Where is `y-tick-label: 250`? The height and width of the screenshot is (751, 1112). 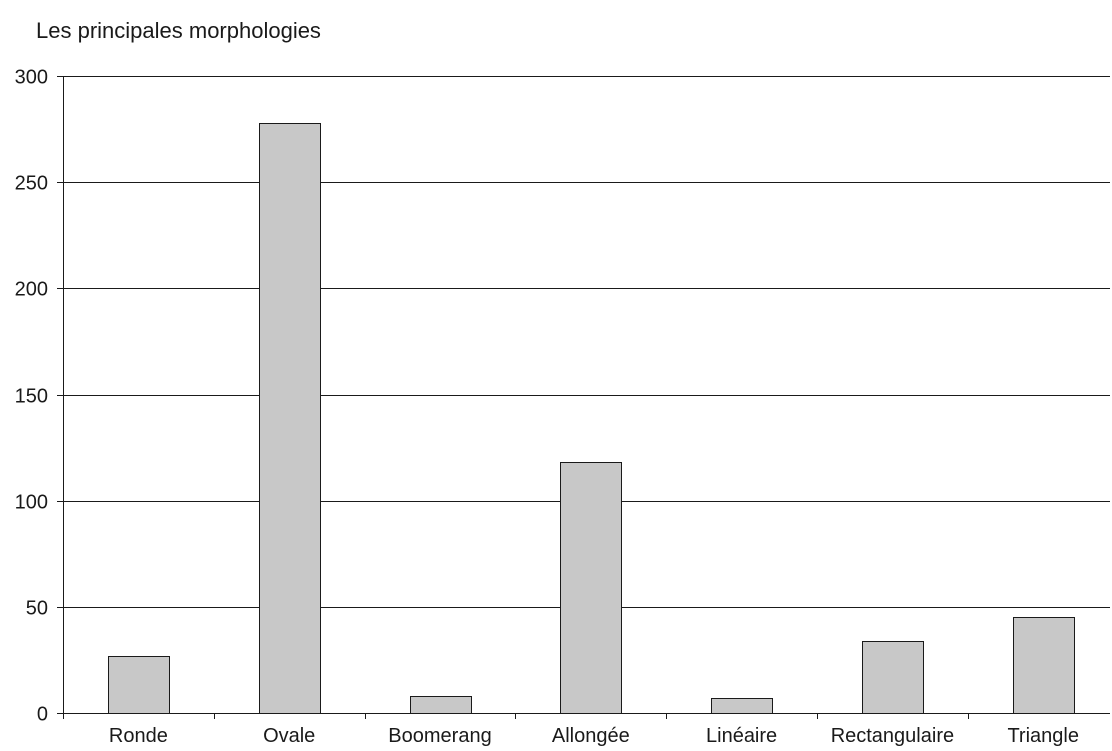 y-tick-label: 250 is located at coordinates (31, 184).